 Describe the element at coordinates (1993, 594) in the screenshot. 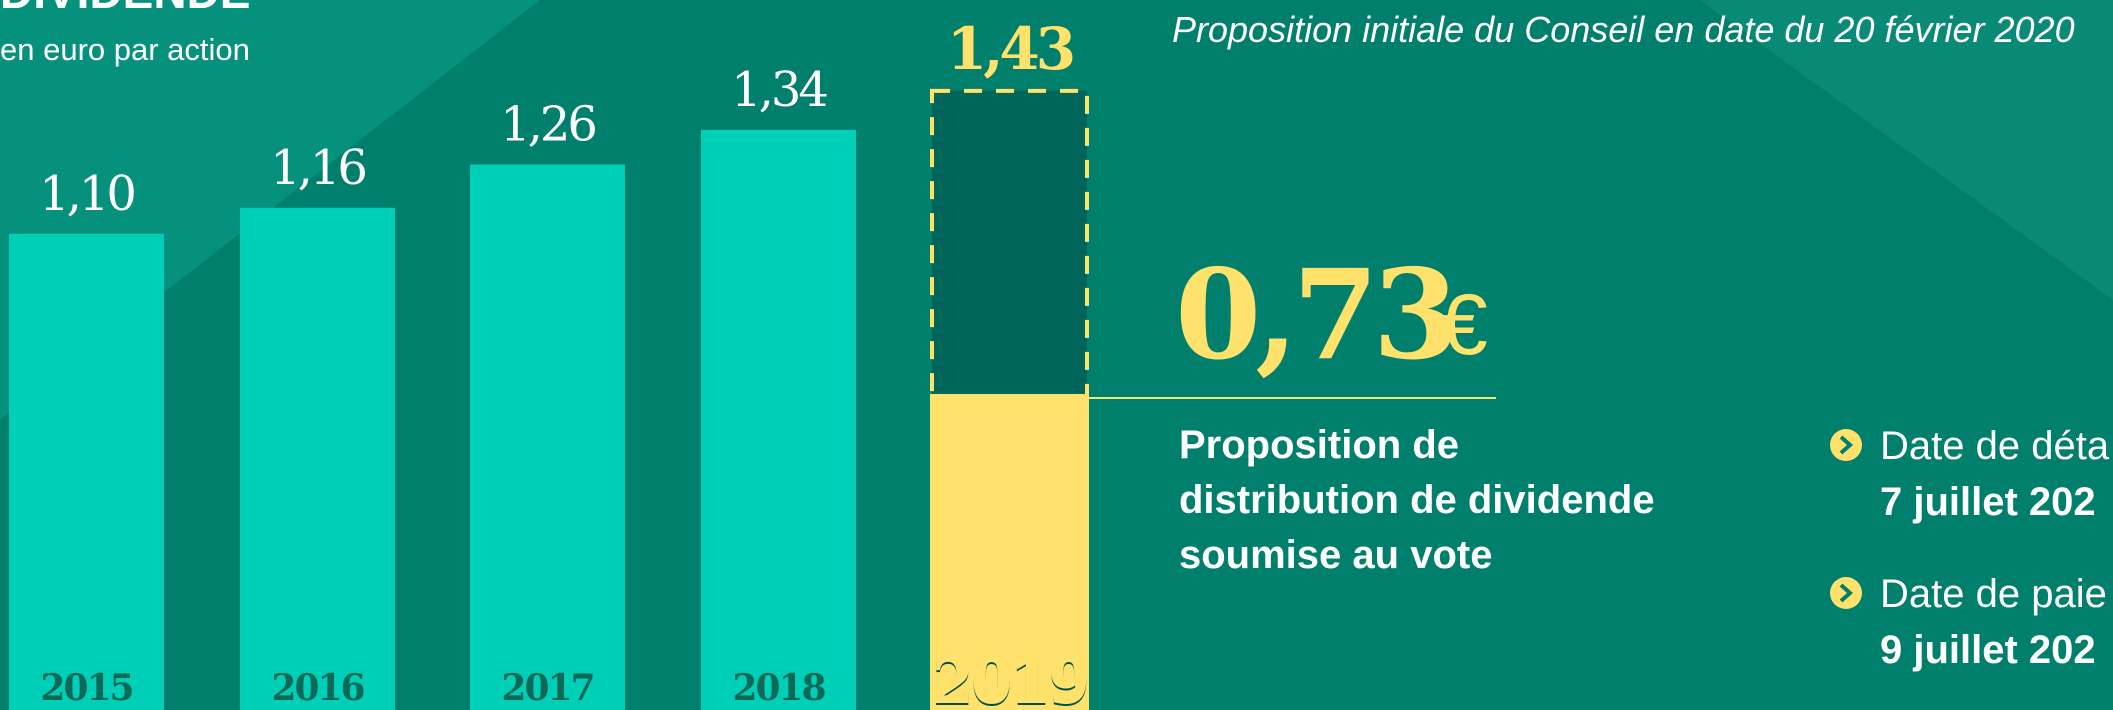

I see `bullet-label: Date de paie` at that location.